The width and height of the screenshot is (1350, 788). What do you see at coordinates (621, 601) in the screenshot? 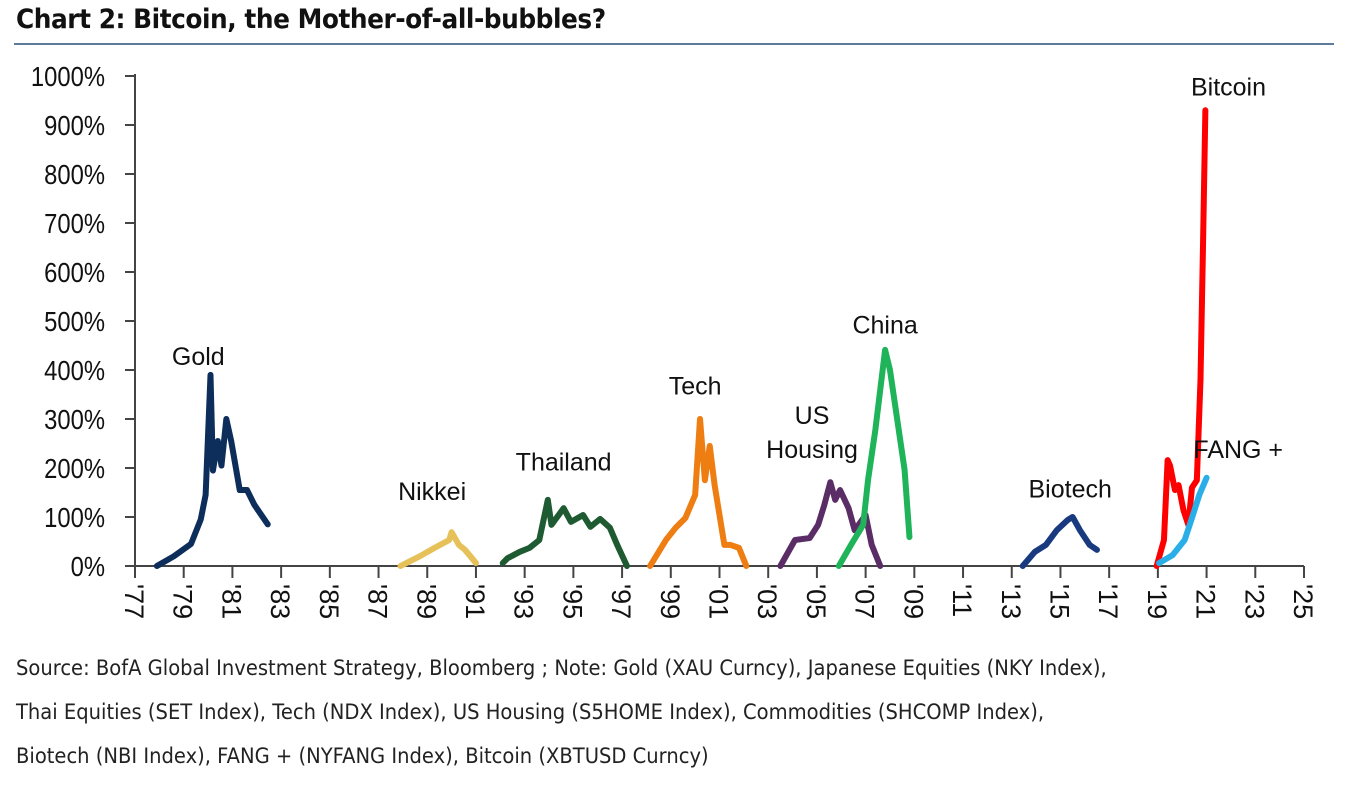
I see `x-tick-label: '97` at bounding box center [621, 601].